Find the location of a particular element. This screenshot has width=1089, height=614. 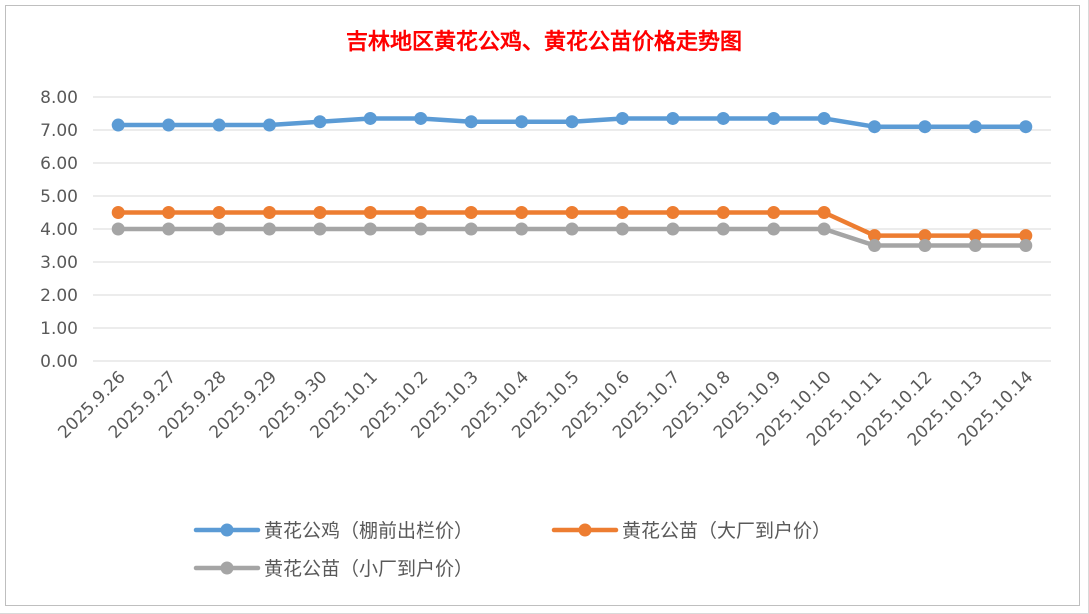

y-axis: 0.00 1.00 2.00 3.00 4.00 5.00 6.00 7.00 8.00 is located at coordinates (59, 230).